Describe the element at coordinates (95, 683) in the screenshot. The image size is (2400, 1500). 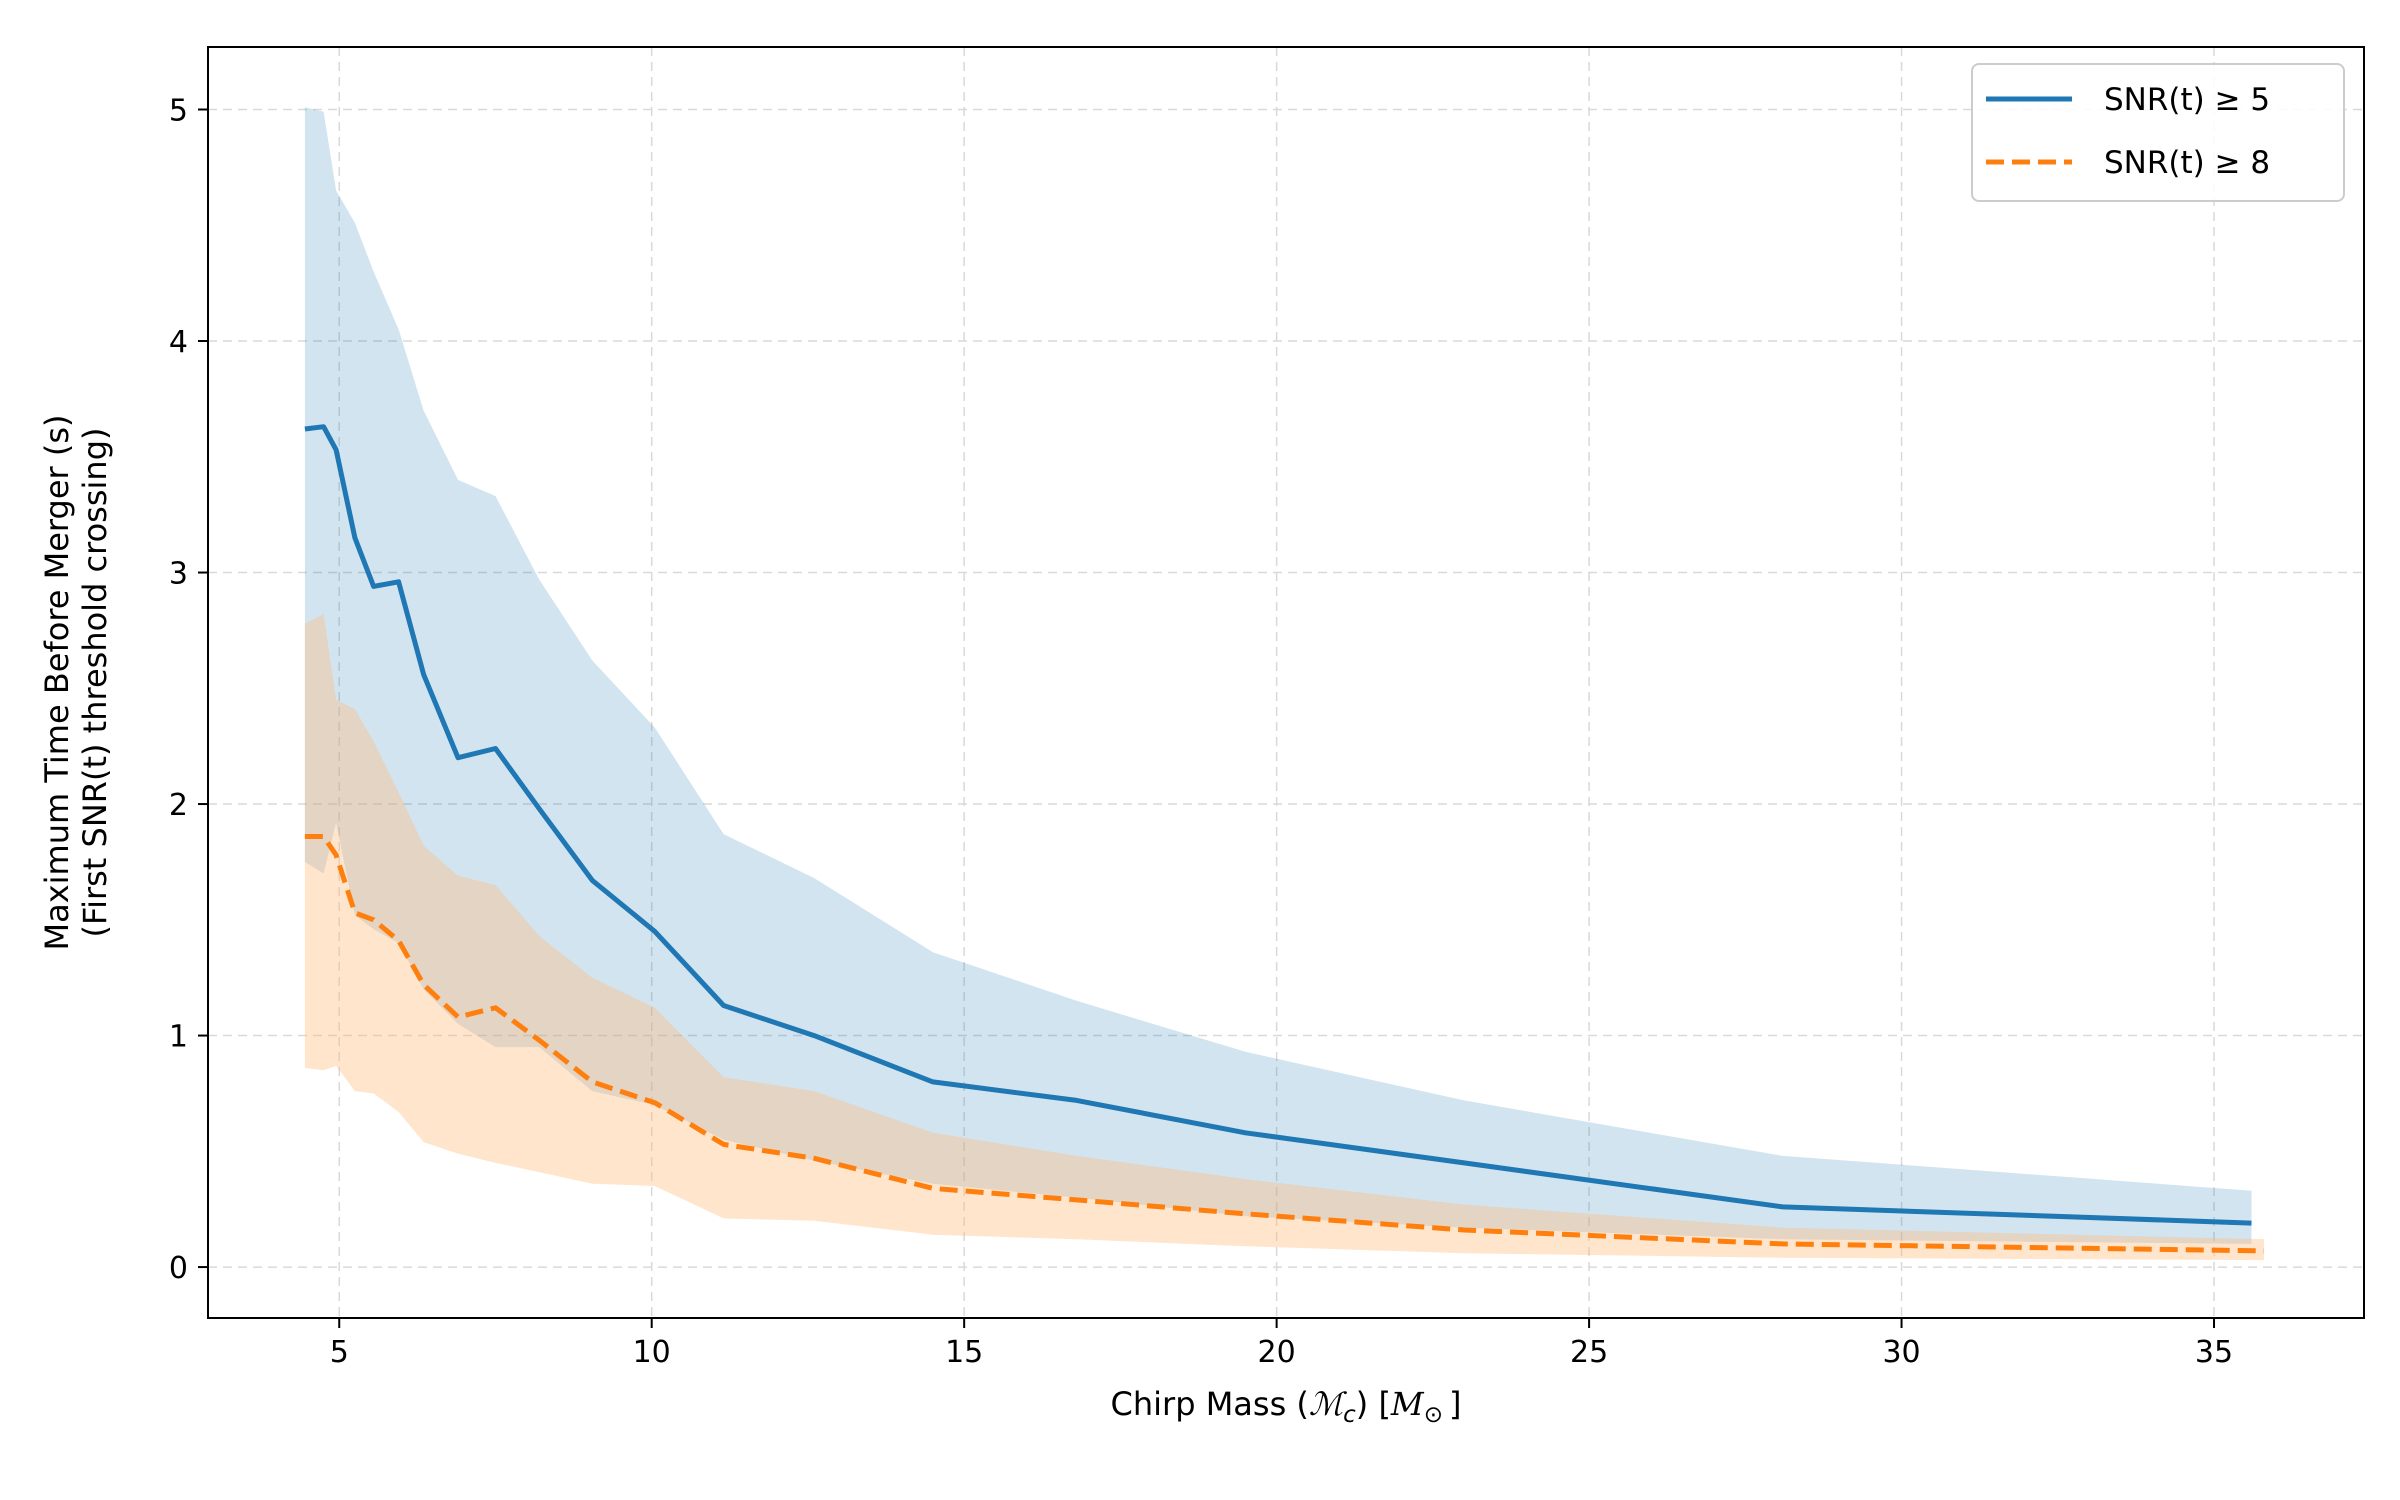
I see `y-axis-label-line-2: (First SNR(t) threshold crossing)` at that location.